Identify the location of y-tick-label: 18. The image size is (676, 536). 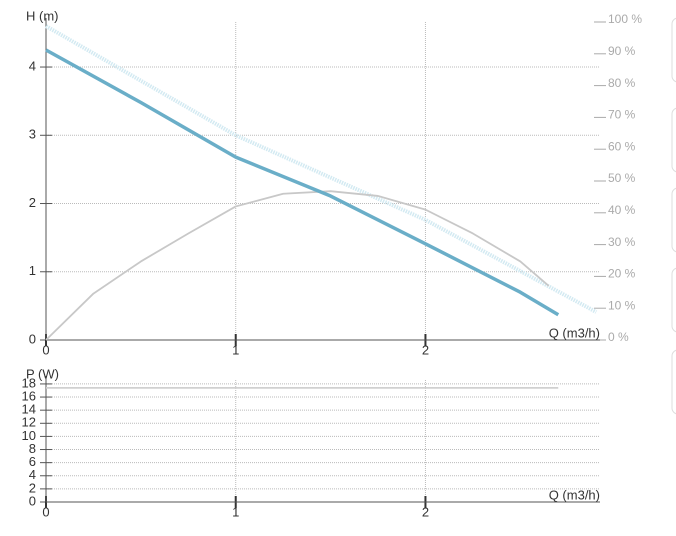
(29, 382).